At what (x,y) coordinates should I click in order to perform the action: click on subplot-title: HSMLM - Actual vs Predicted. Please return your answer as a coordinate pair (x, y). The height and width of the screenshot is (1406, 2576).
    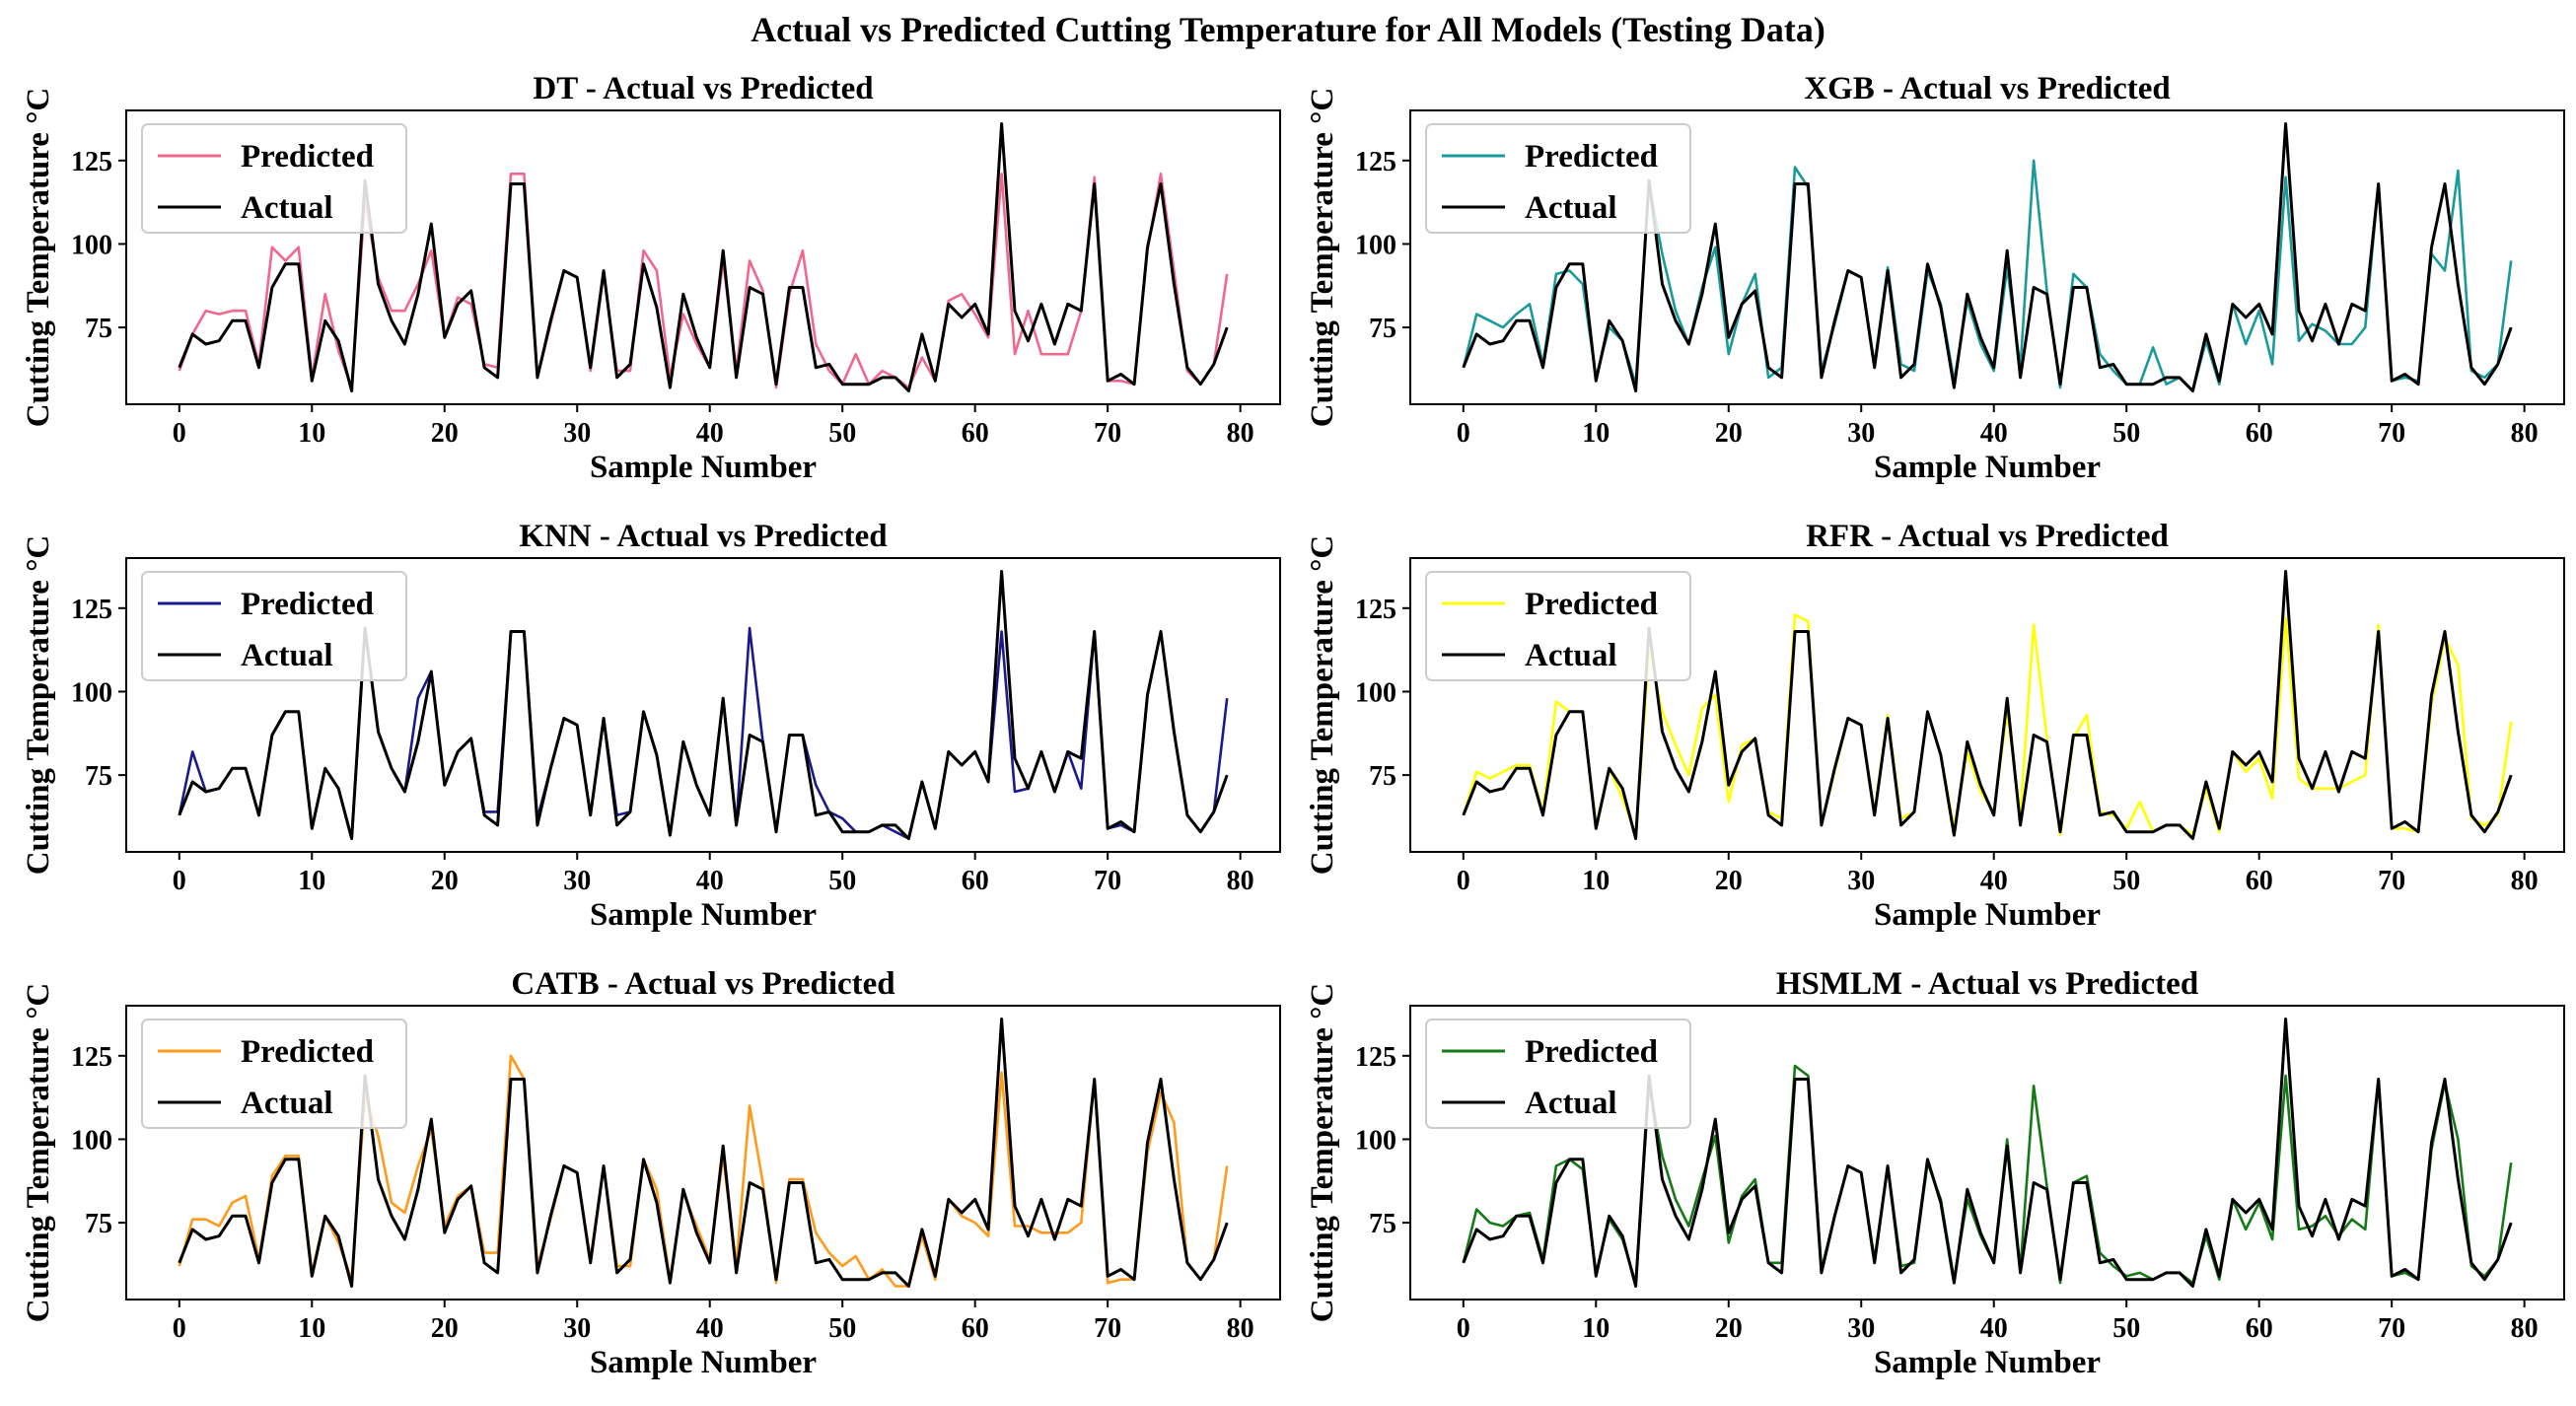
    Looking at the image, I should click on (1987, 984).